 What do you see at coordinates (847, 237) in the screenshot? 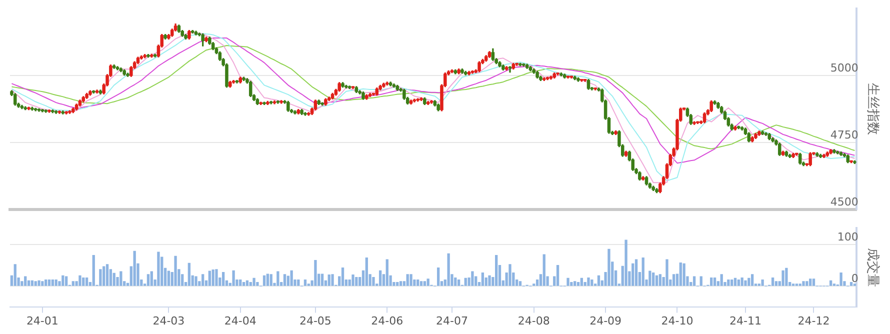
I see `y-tick-label: 100` at bounding box center [847, 237].